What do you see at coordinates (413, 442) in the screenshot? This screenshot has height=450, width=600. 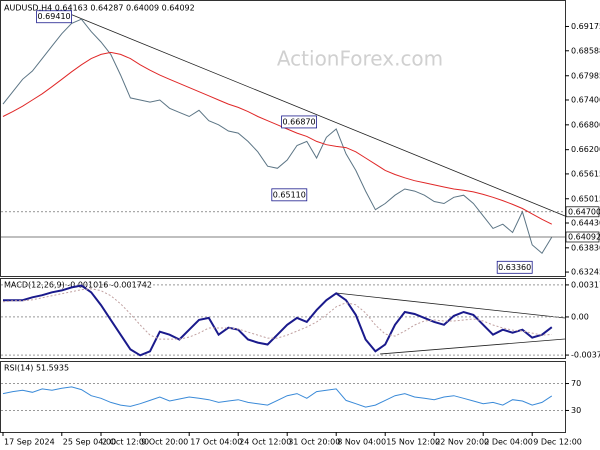 I see `x-tick-label: 15 Nov 12:00` at bounding box center [413, 442].